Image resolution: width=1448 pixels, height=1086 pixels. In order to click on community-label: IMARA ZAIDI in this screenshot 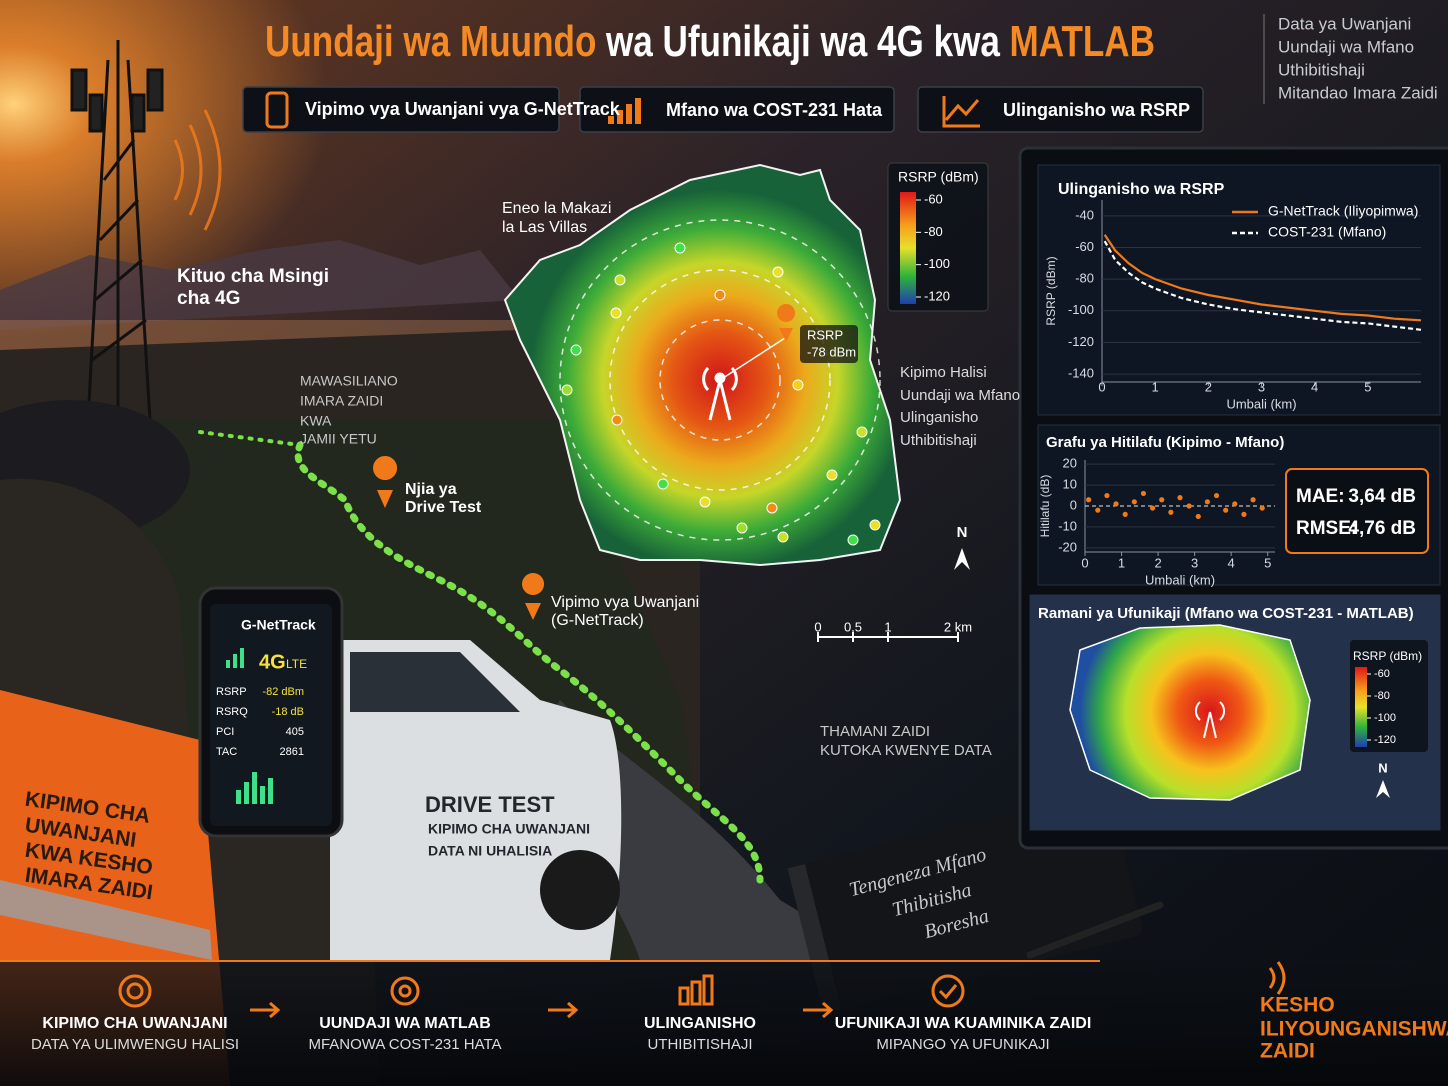, I will do `click(341, 401)`.